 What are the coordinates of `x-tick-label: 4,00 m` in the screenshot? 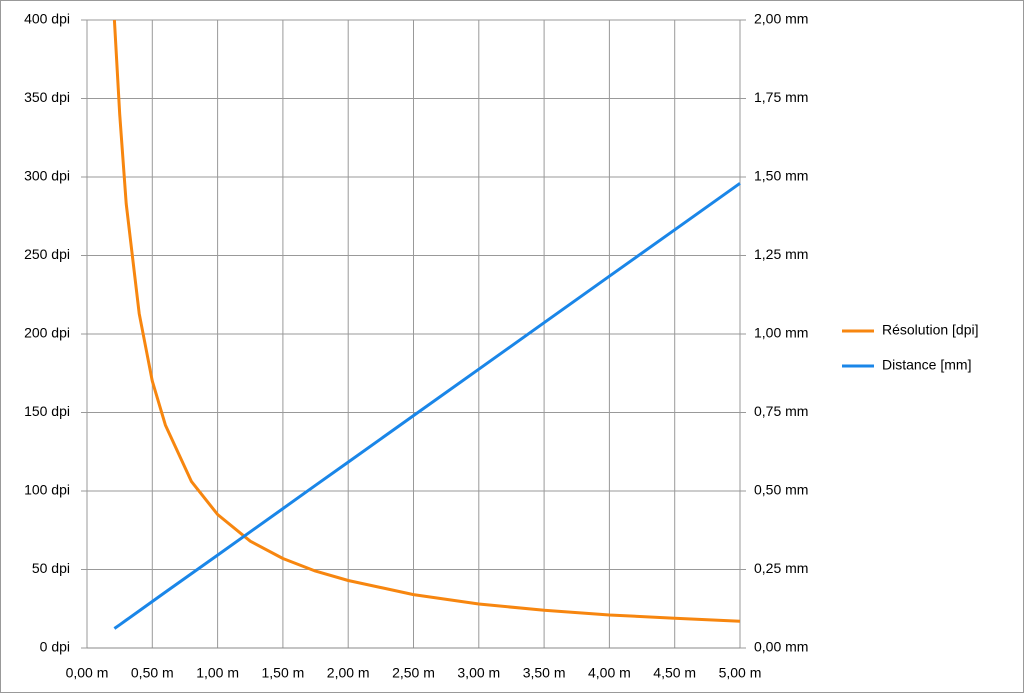 It's located at (609, 673).